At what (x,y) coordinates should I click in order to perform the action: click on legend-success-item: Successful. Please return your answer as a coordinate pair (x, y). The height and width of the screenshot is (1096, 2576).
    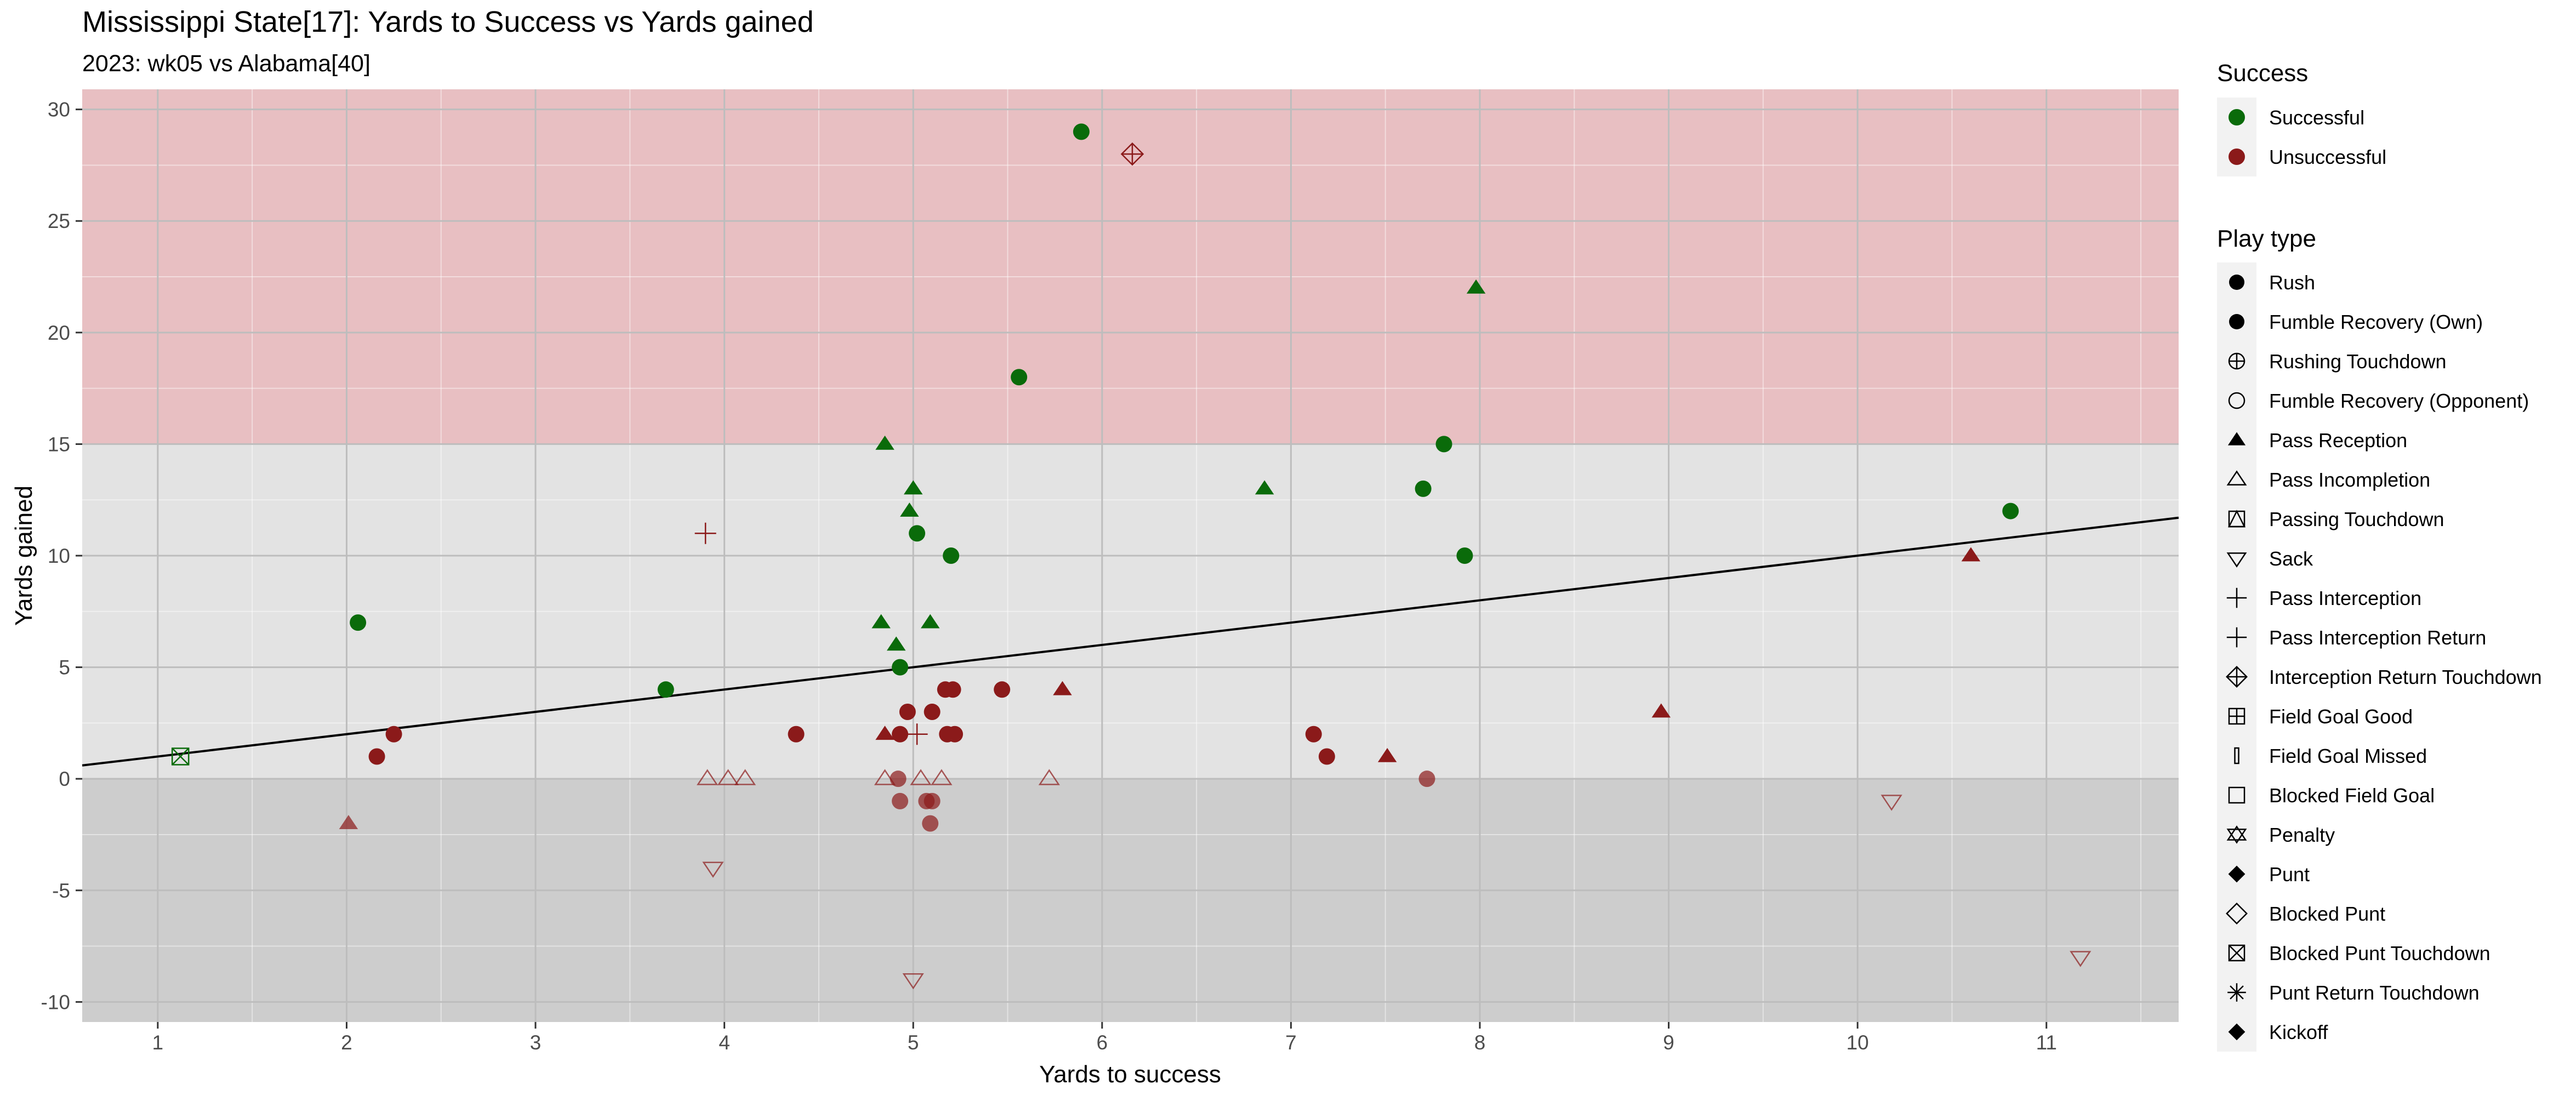
    Looking at the image, I should click on (2290, 118).